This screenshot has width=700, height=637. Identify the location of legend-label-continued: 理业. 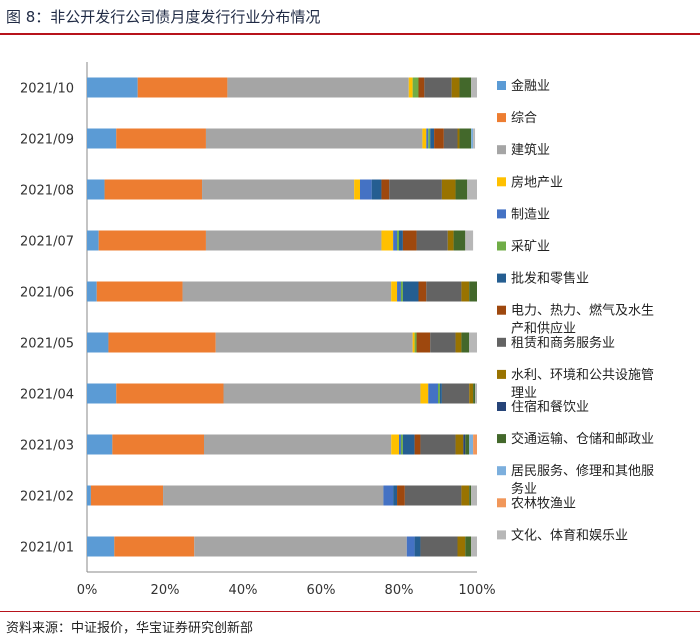
(524, 393).